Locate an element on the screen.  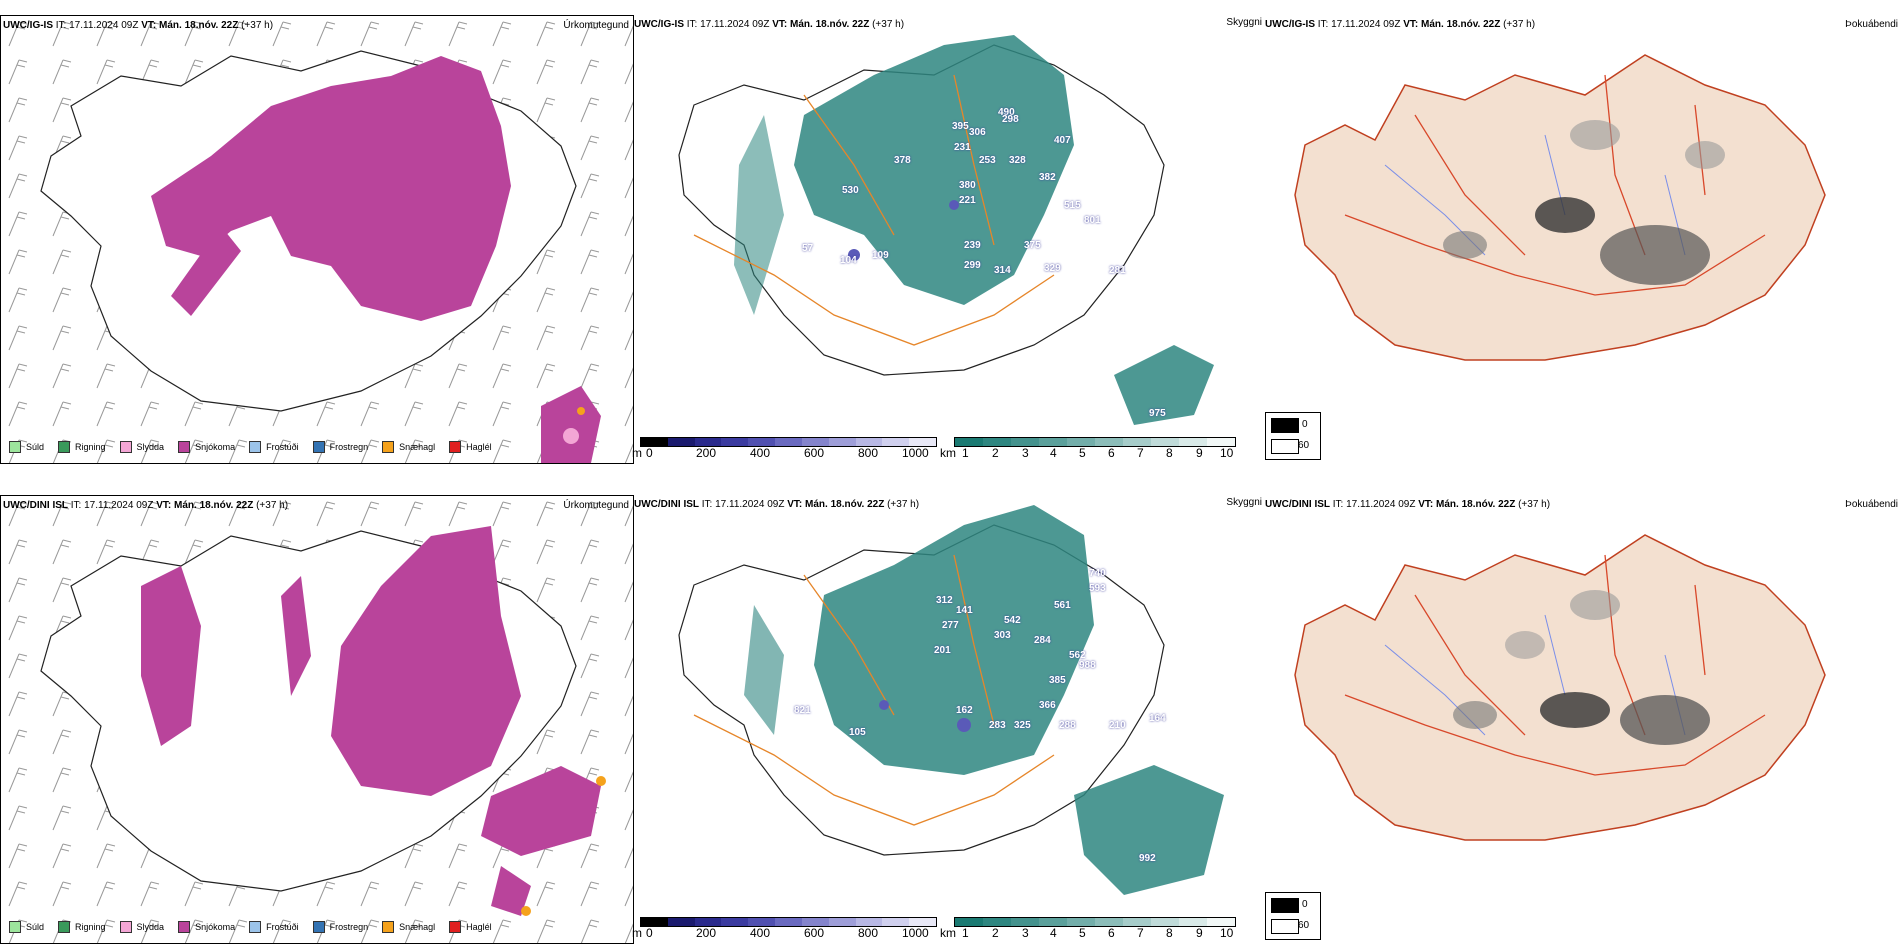
legend-label: Snjókoma is located at coordinates (215, 447).